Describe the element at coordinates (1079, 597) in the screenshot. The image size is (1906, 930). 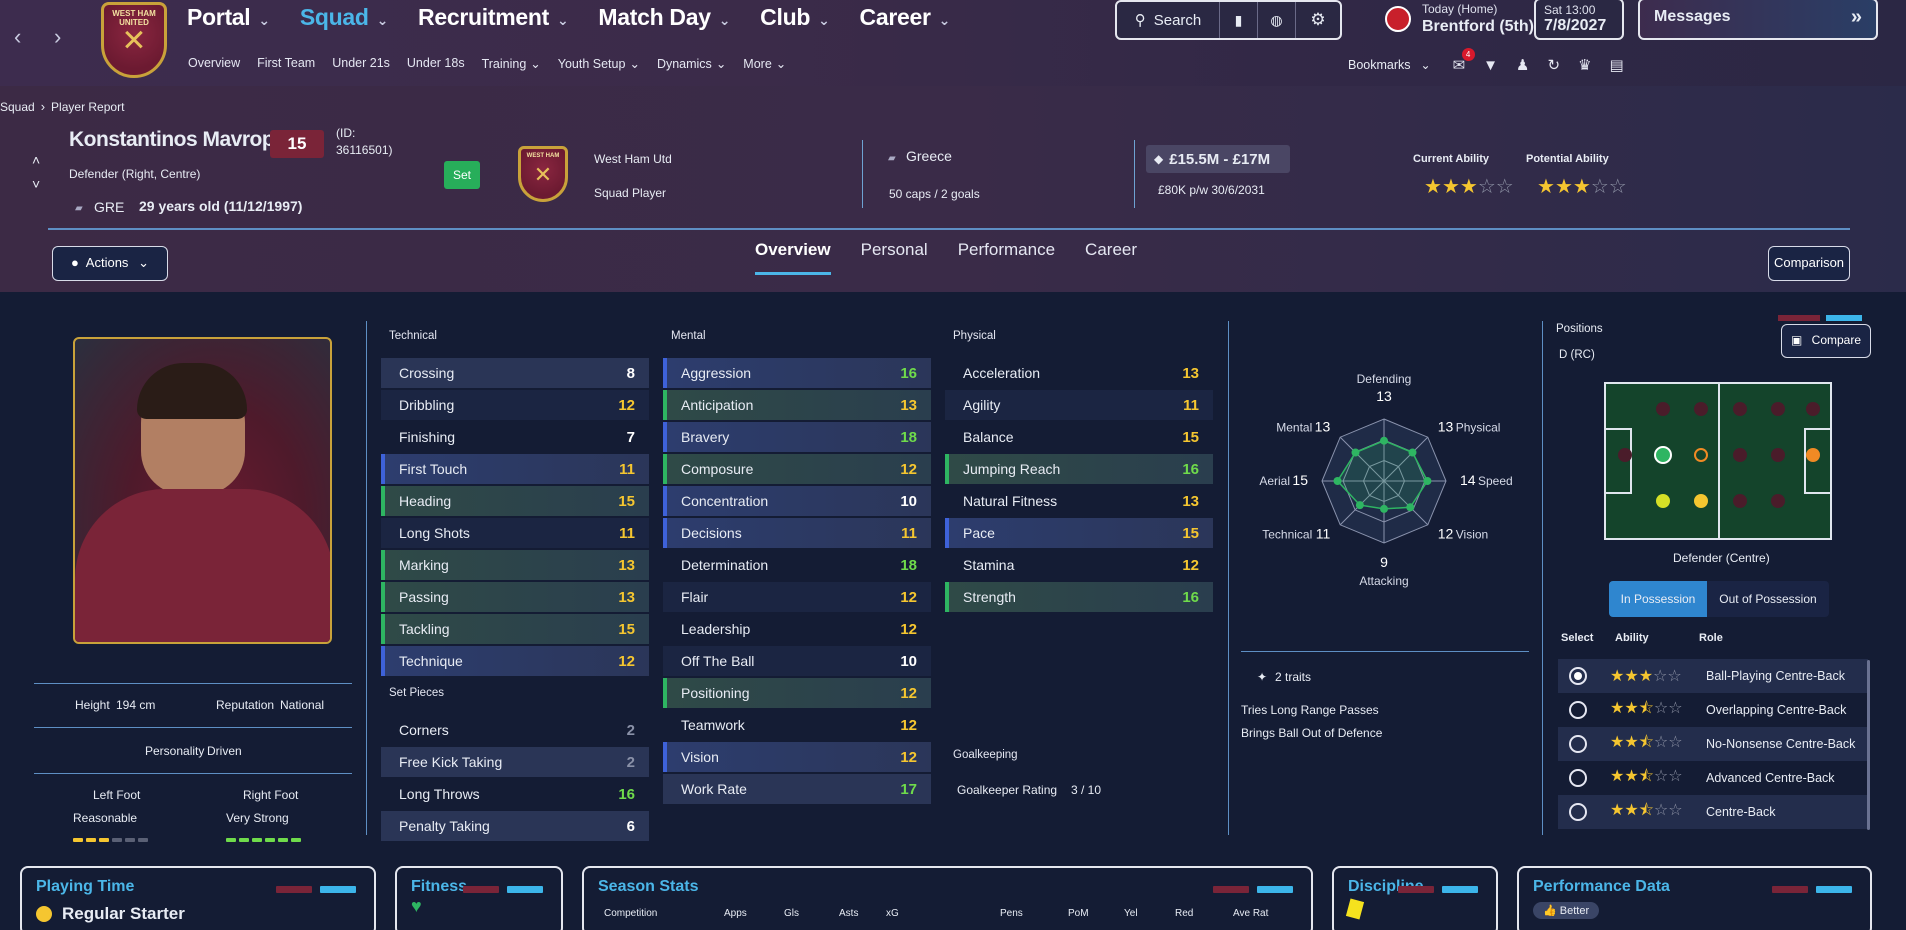
I see `attribute-row-strength: Strength 16` at that location.